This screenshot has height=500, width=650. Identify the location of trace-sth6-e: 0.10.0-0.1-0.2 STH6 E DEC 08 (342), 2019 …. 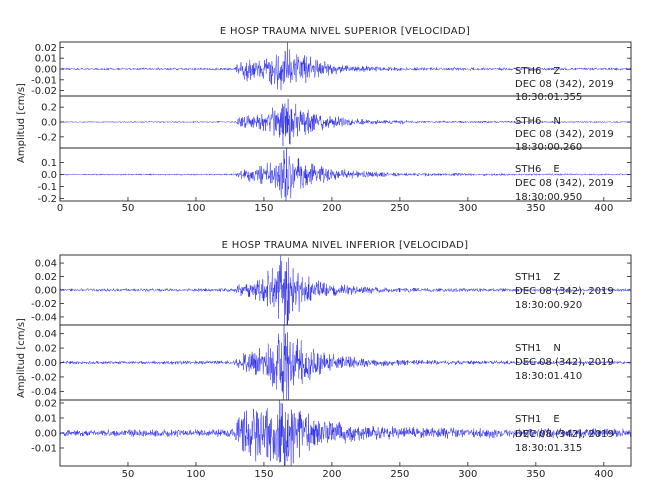
(334, 176).